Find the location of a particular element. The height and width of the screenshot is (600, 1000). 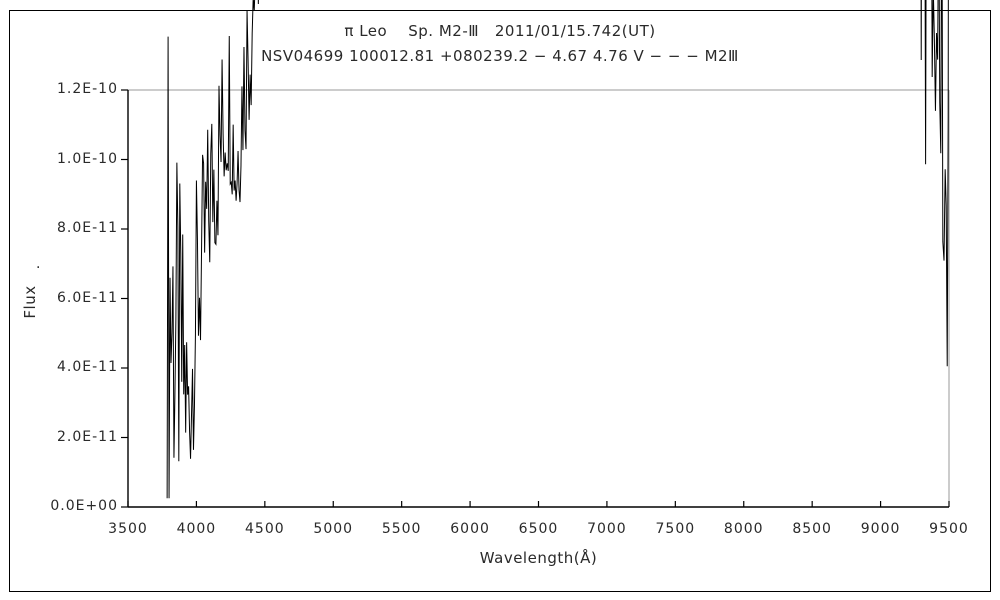

y-tick-label: 2.0E-11 is located at coordinates (87, 436).